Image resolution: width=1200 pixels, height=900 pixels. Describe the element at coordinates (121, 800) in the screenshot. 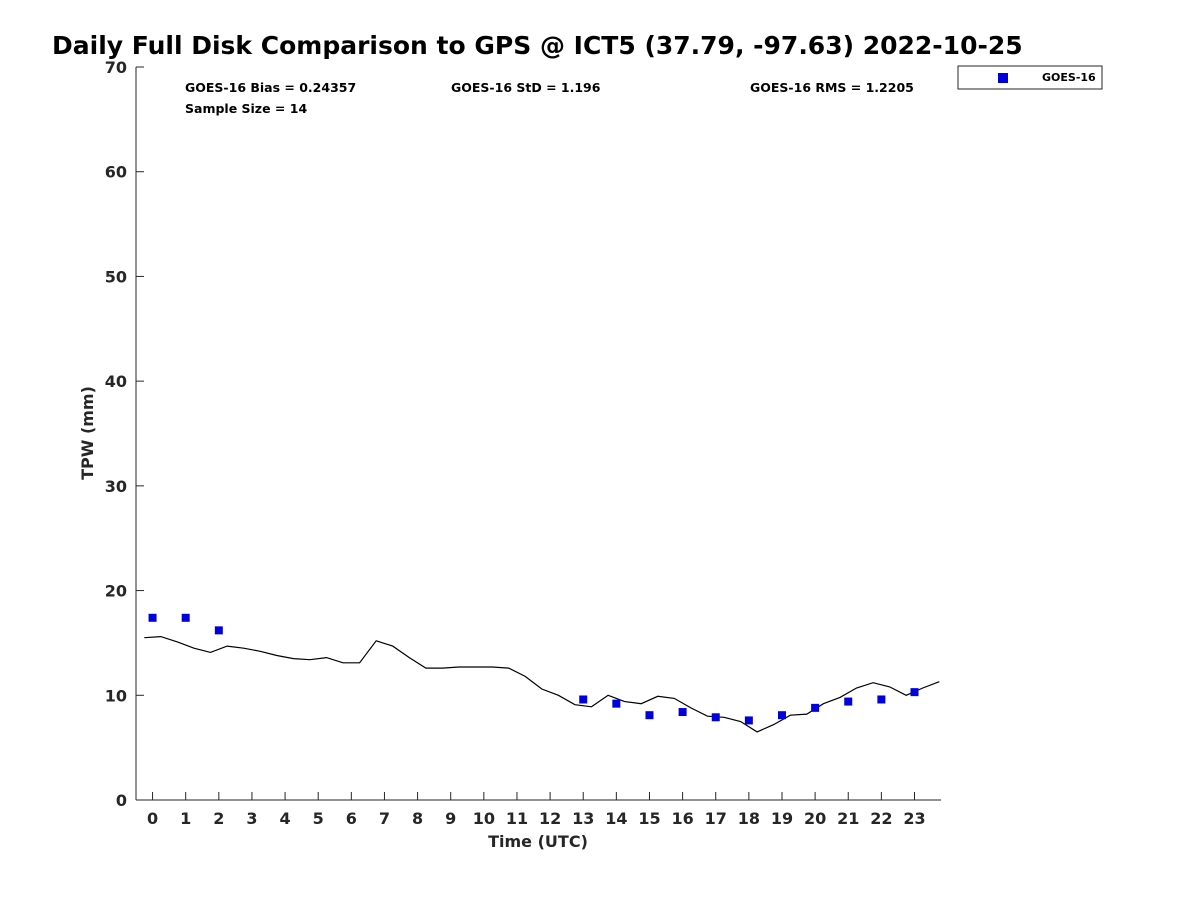

I see `y-tick-label: 0` at that location.